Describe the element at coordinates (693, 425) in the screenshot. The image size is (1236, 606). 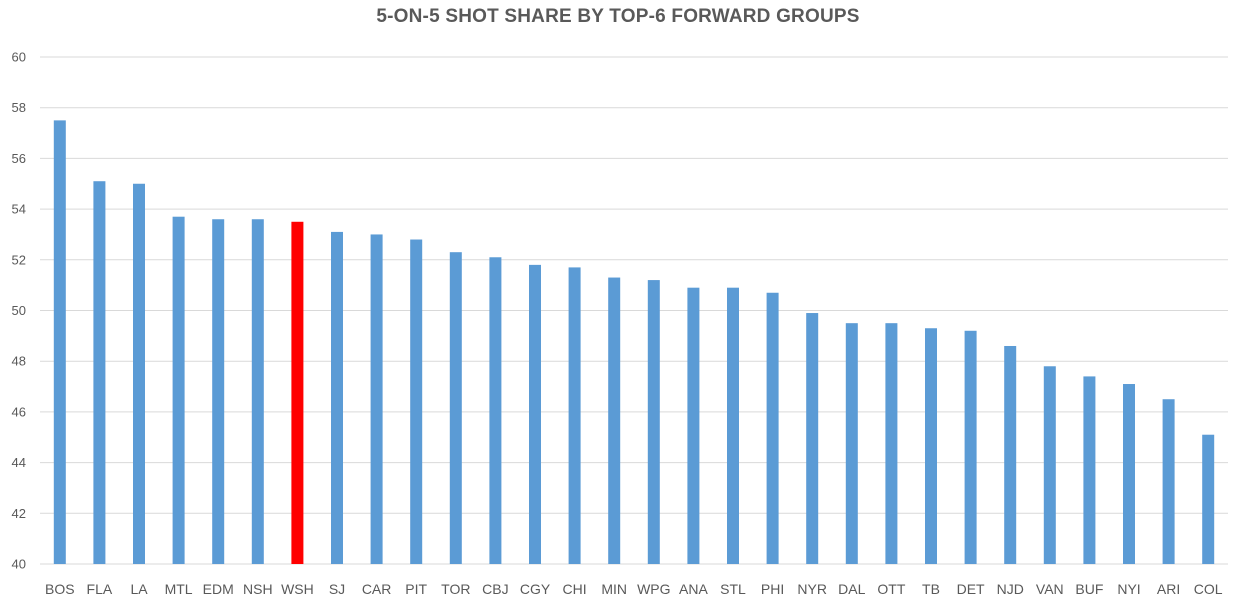
I see `bar-ana` at that location.